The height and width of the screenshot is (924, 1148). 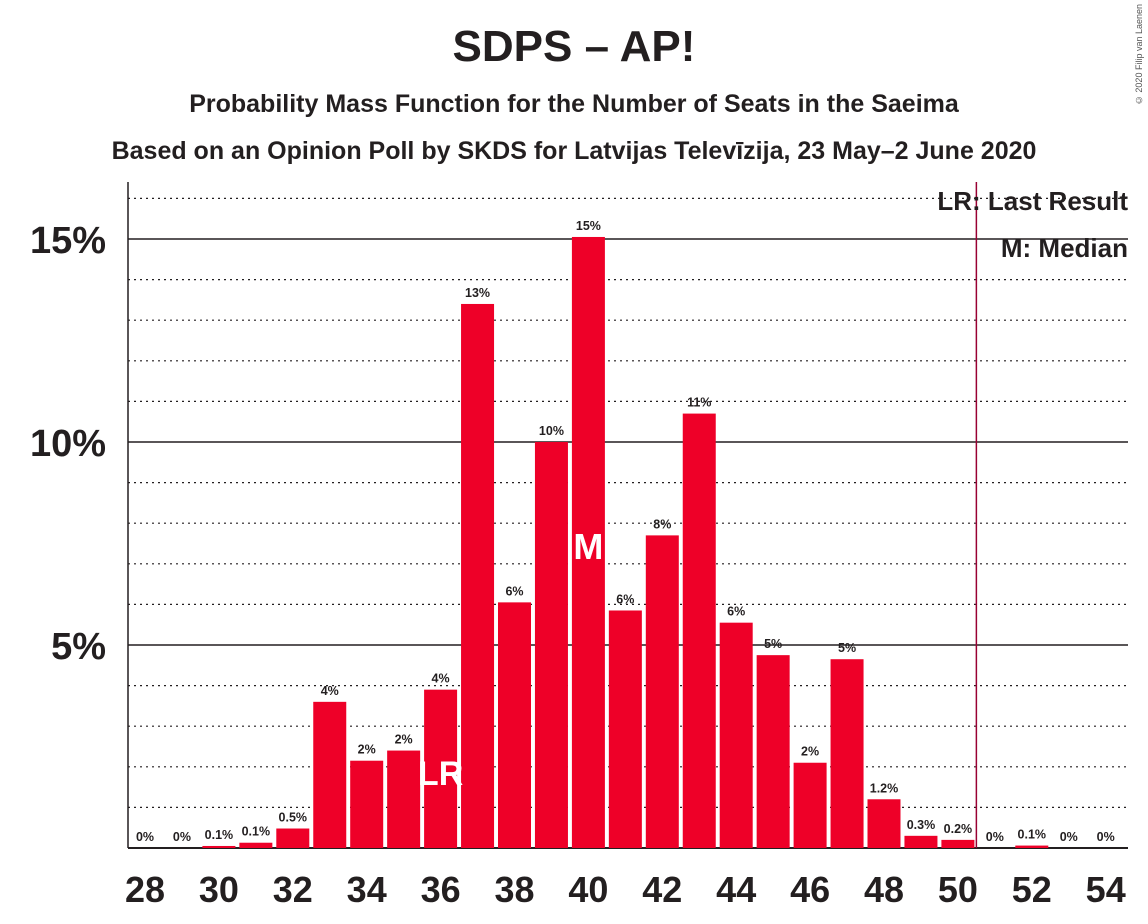 I want to click on data-label: 1.2%, so click(x=884, y=788).